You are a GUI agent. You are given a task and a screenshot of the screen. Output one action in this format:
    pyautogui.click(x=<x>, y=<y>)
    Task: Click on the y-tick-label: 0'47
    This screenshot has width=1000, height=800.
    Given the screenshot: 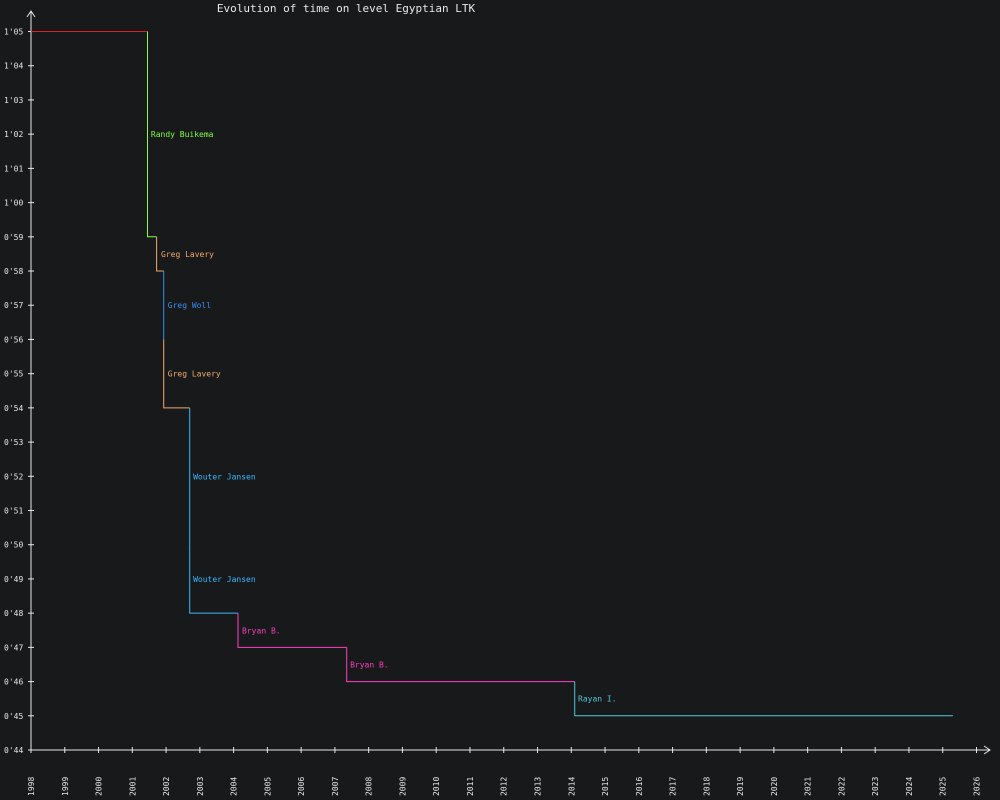 What is the action you would take?
    pyautogui.click(x=13, y=647)
    